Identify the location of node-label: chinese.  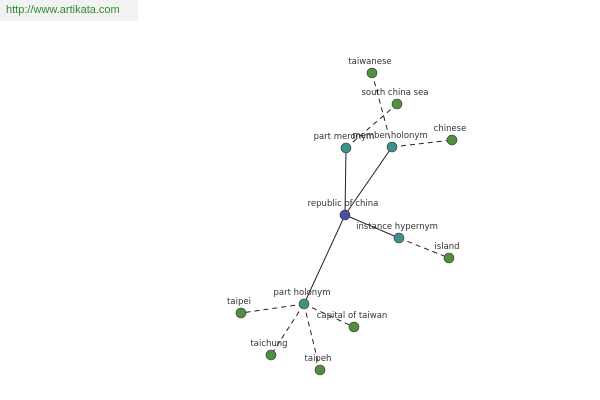
(450, 129).